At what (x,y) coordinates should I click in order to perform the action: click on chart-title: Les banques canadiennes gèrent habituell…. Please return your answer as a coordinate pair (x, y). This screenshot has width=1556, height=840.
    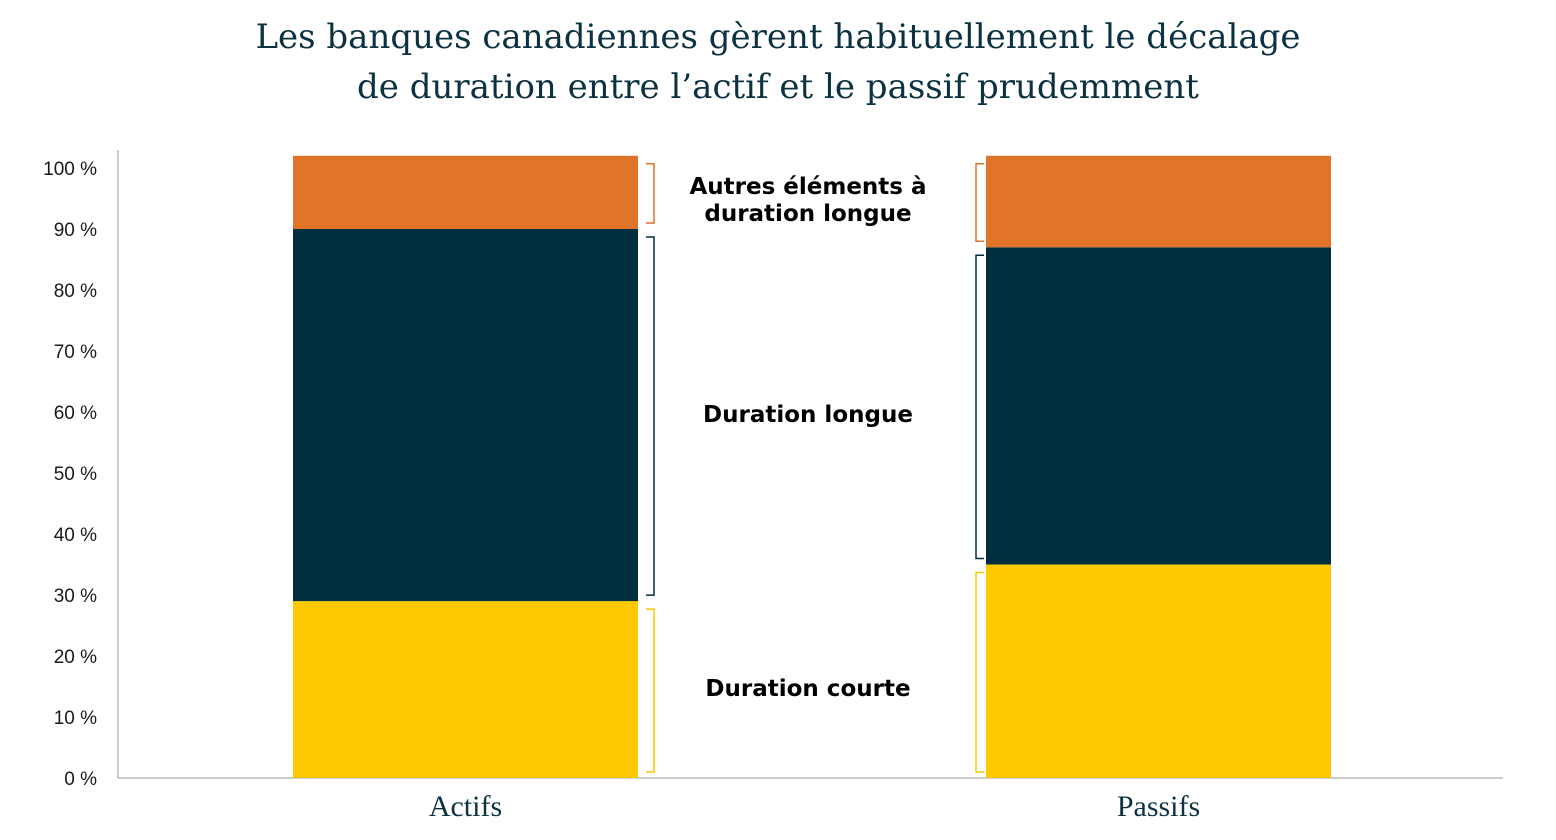
    Looking at the image, I should click on (778, 62).